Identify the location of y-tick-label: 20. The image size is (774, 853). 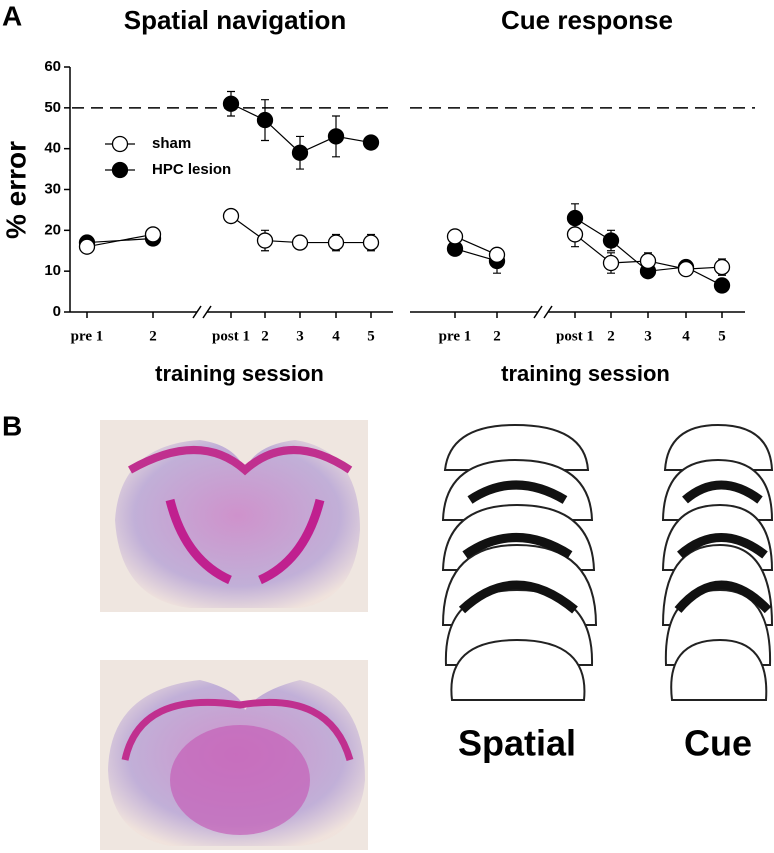
(52, 229).